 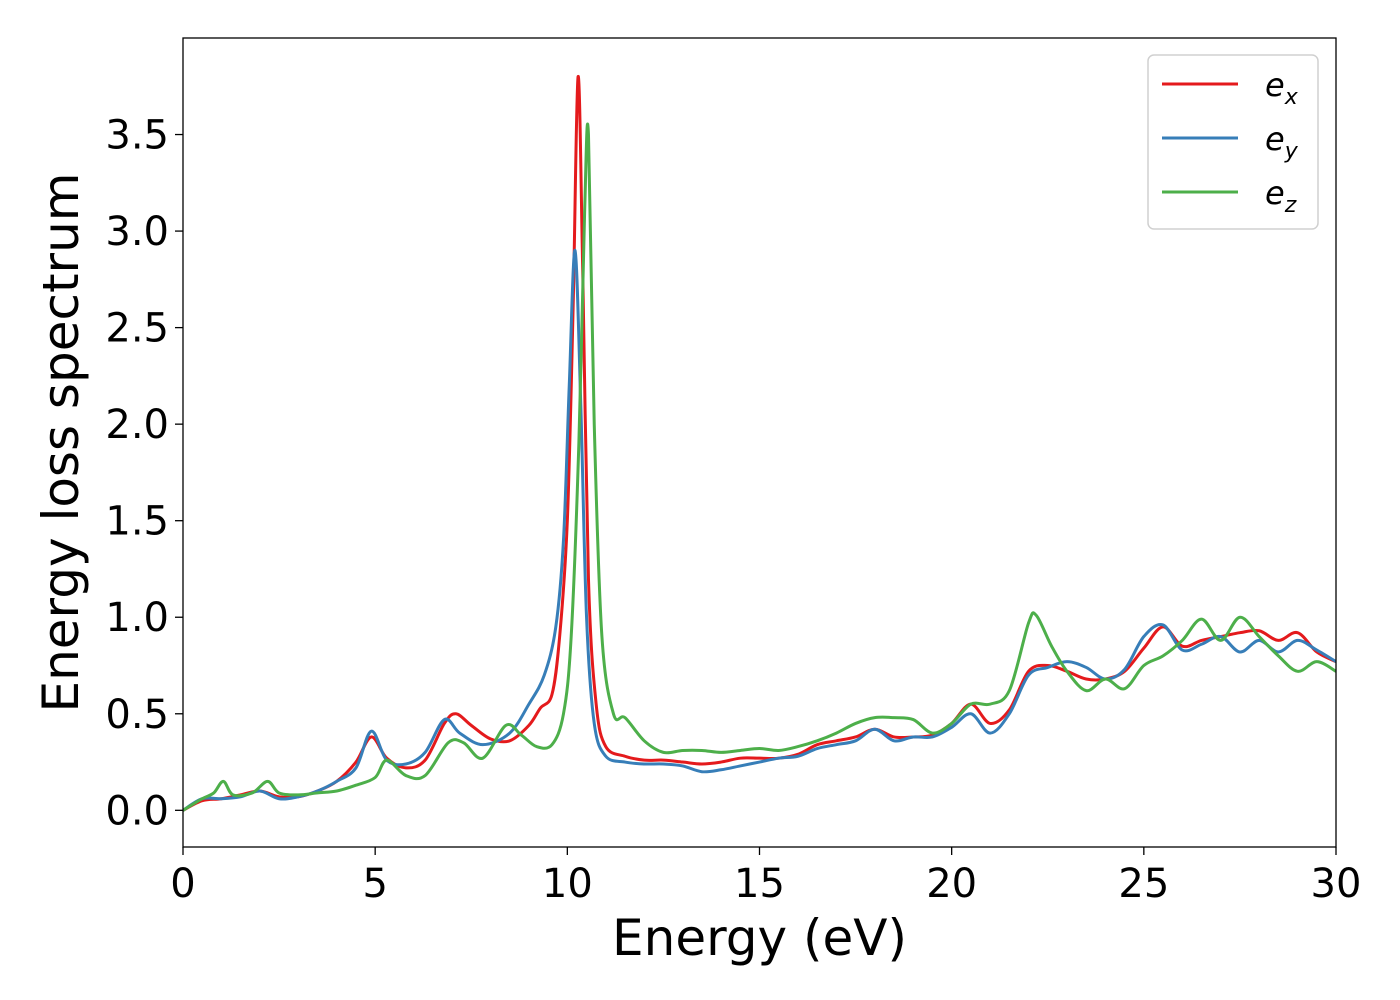 I want to click on y-tick-label: 2.0, so click(x=137, y=425).